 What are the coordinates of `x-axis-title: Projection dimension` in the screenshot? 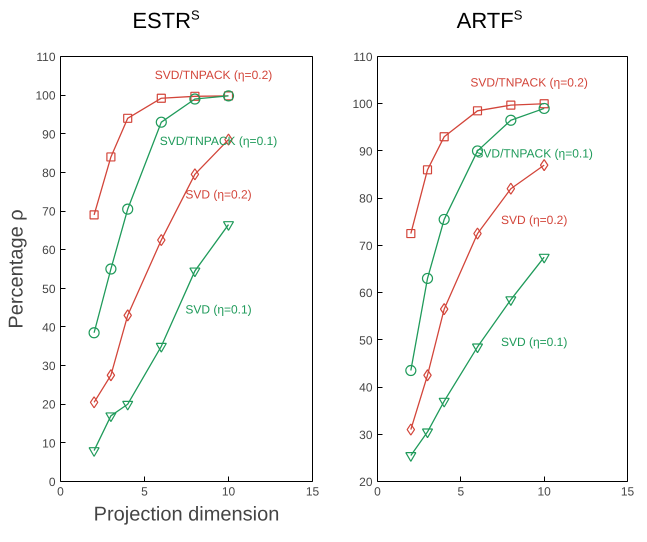 It's located at (187, 515).